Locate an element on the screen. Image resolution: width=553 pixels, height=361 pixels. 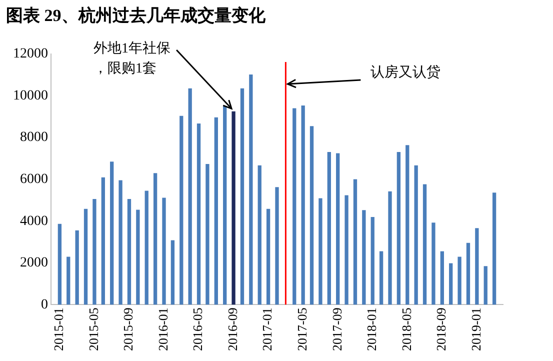
x-tick-label: 2015-05 is located at coordinates (93, 330).